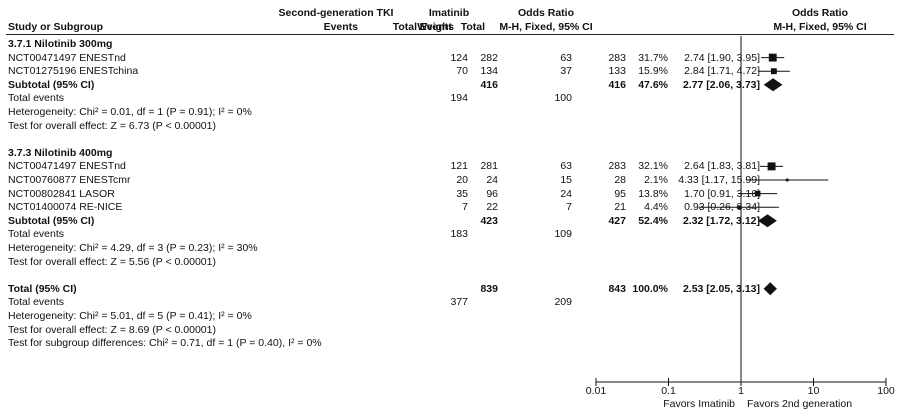 This screenshot has width=903, height=420. What do you see at coordinates (56, 27) in the screenshot?
I see `header-study: Study or Subgroup` at bounding box center [56, 27].